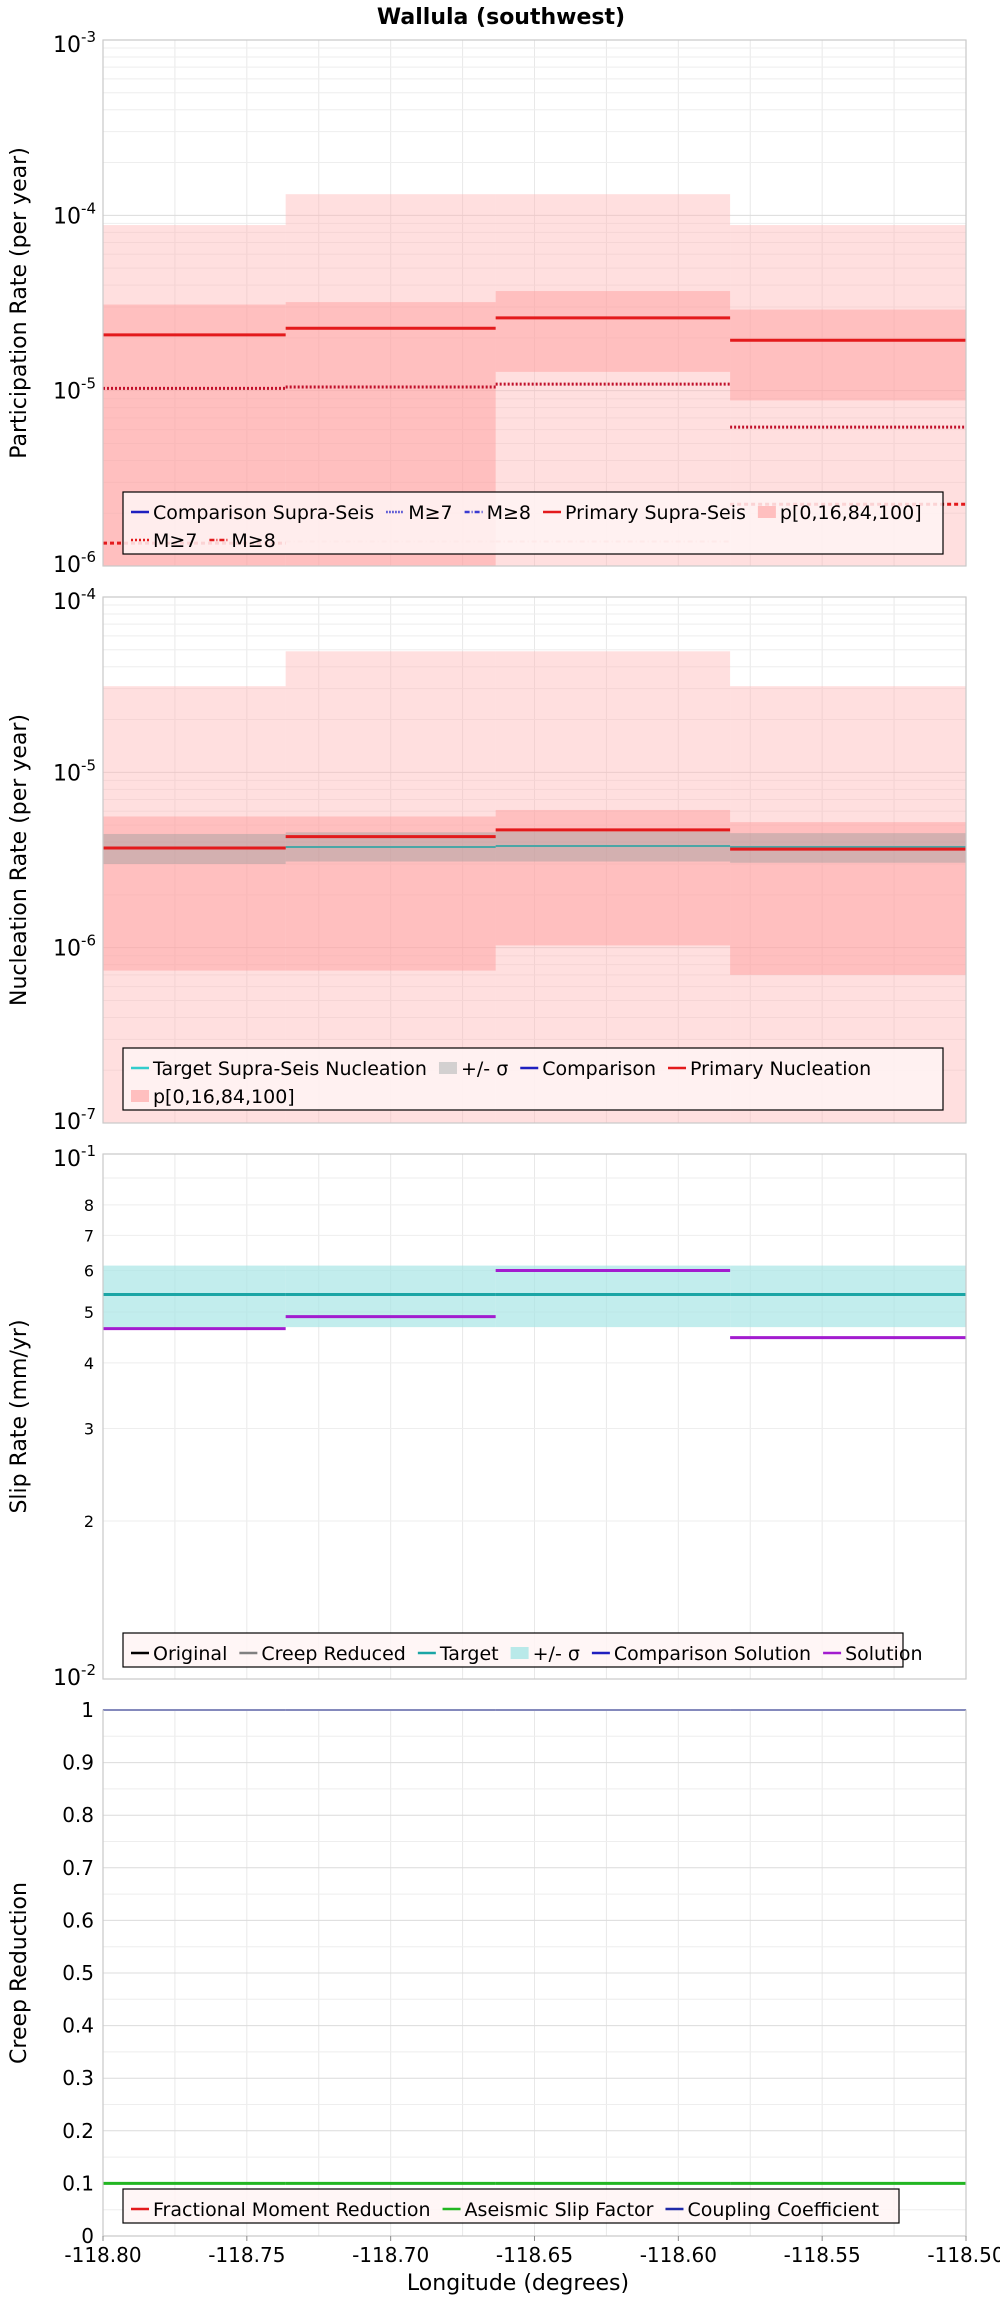 Image resolution: width=1000 pixels, height=2300 pixels. Describe the element at coordinates (279, 1069) in the screenshot. I see `legend-item: Target Supra-Seis Nucleation` at that location.